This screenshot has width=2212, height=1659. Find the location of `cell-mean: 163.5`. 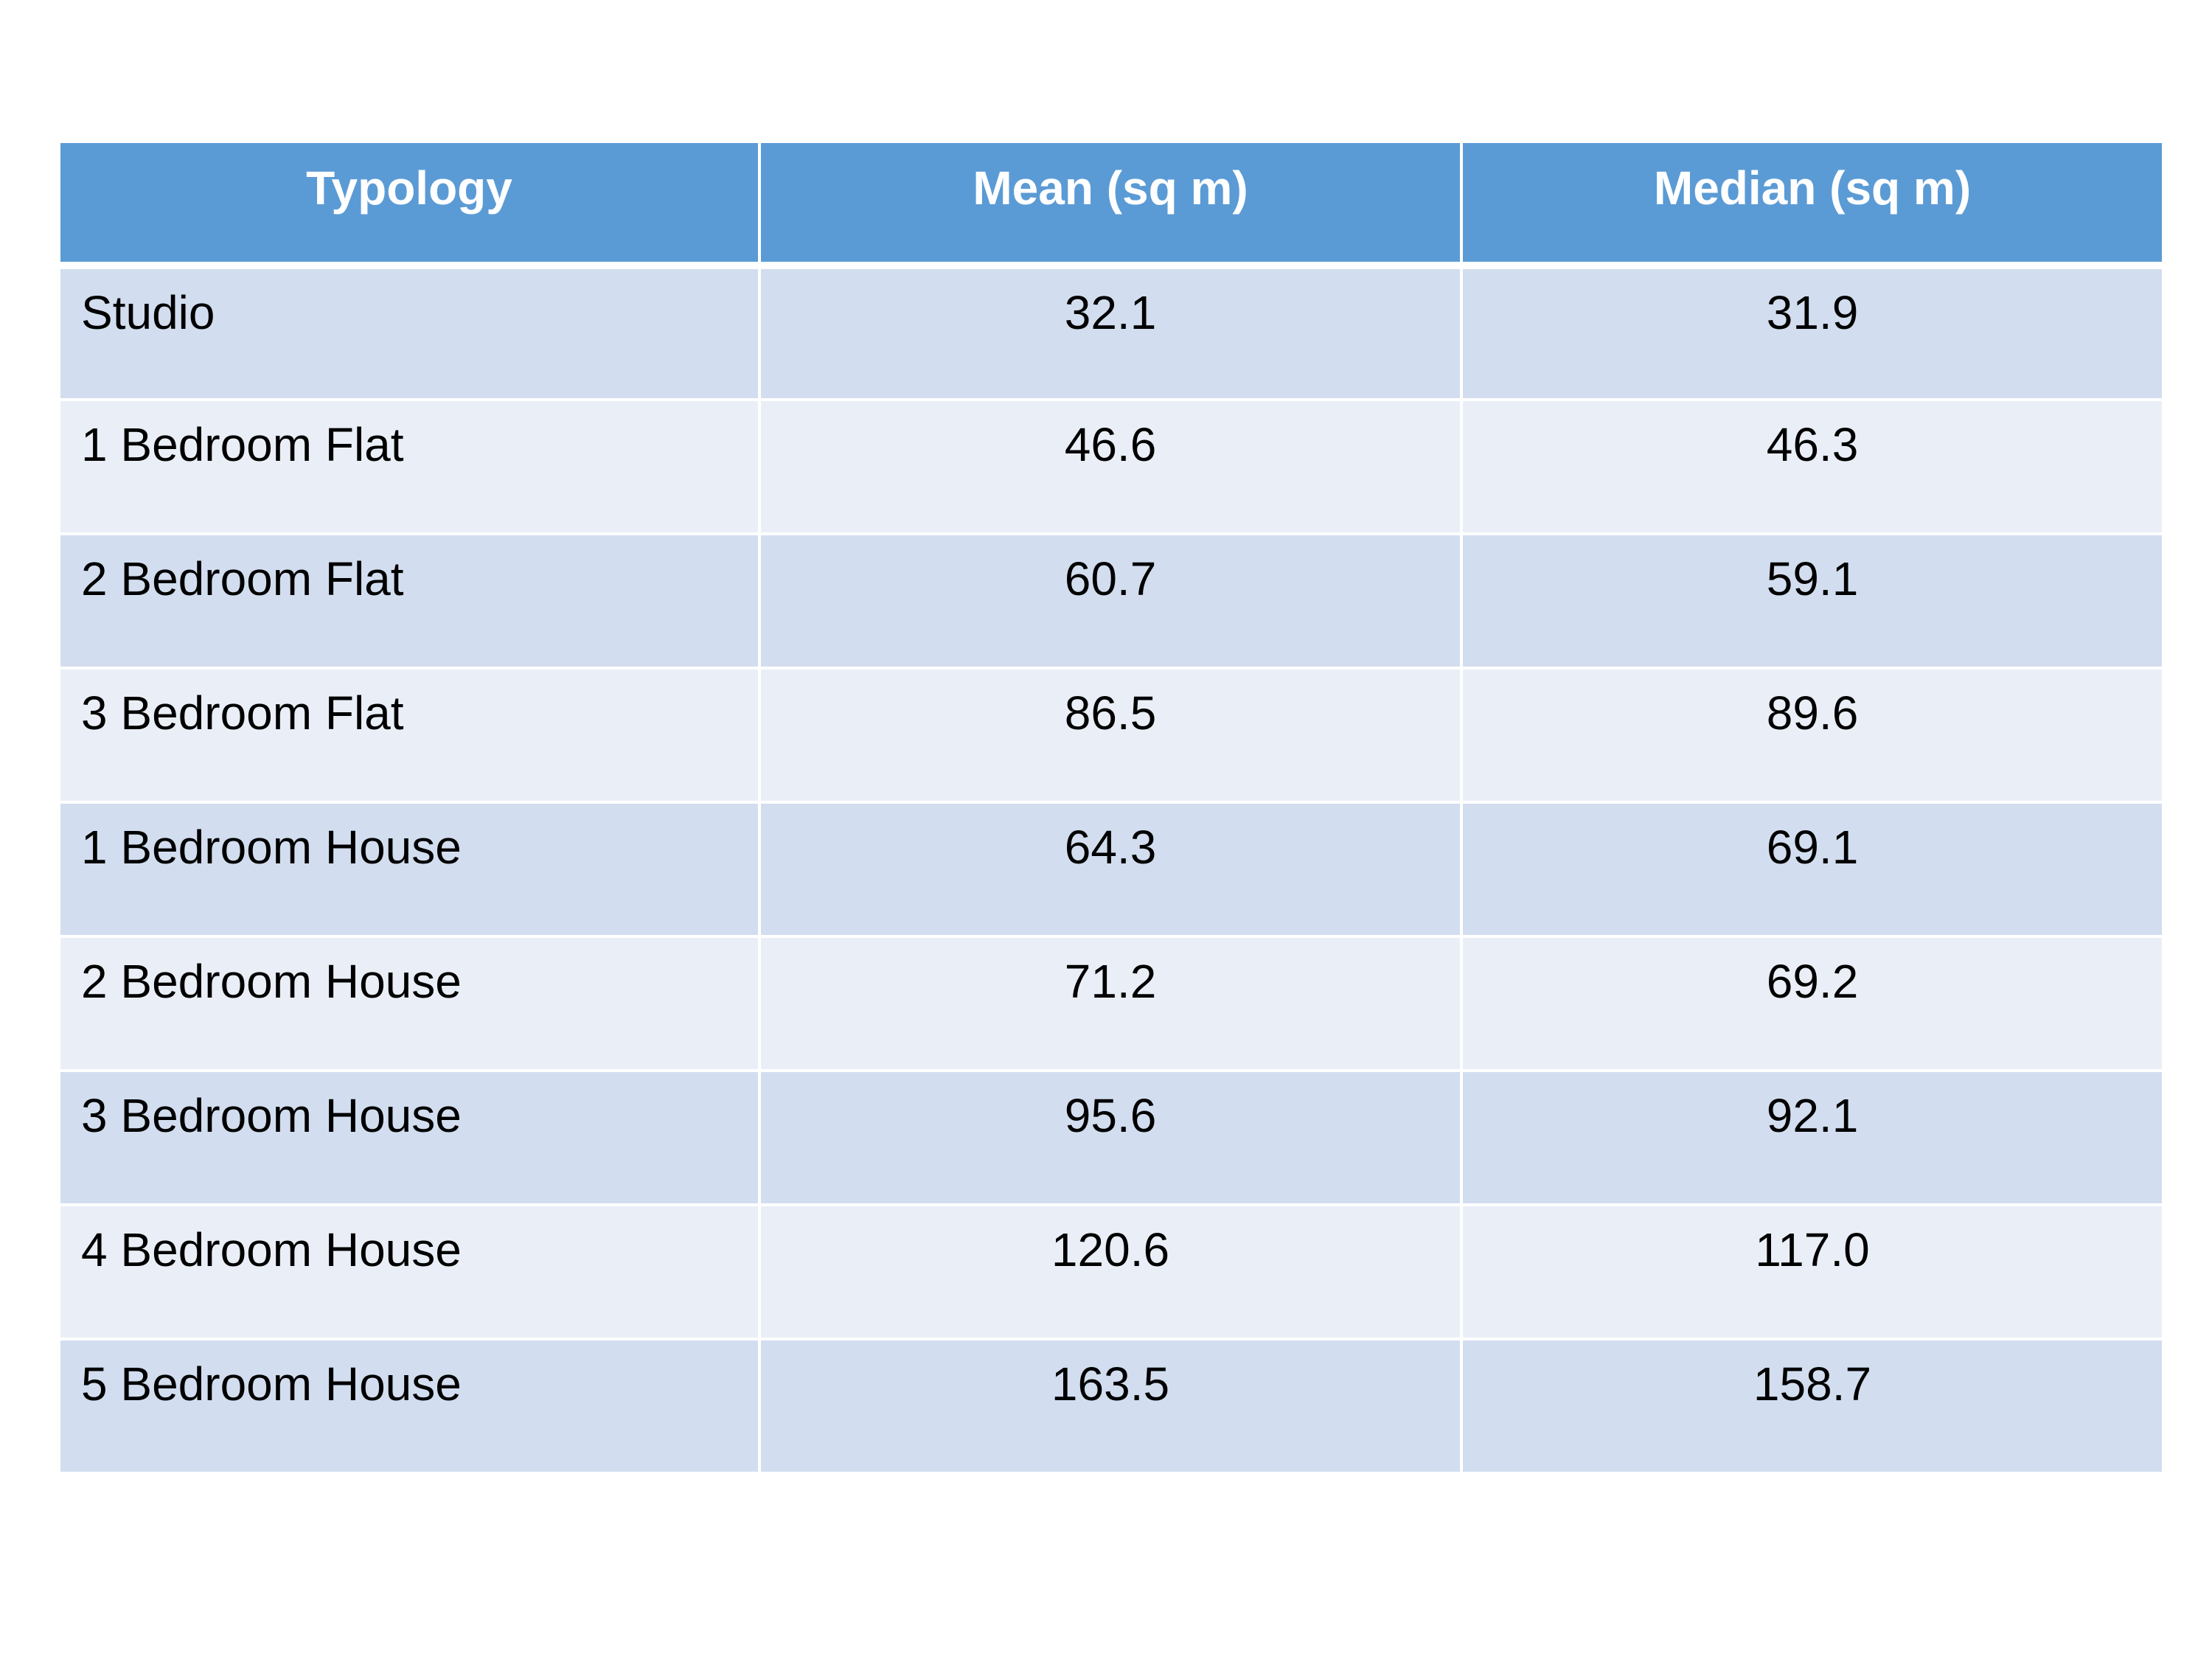

cell-mean: 163.5 is located at coordinates (1110, 1406).